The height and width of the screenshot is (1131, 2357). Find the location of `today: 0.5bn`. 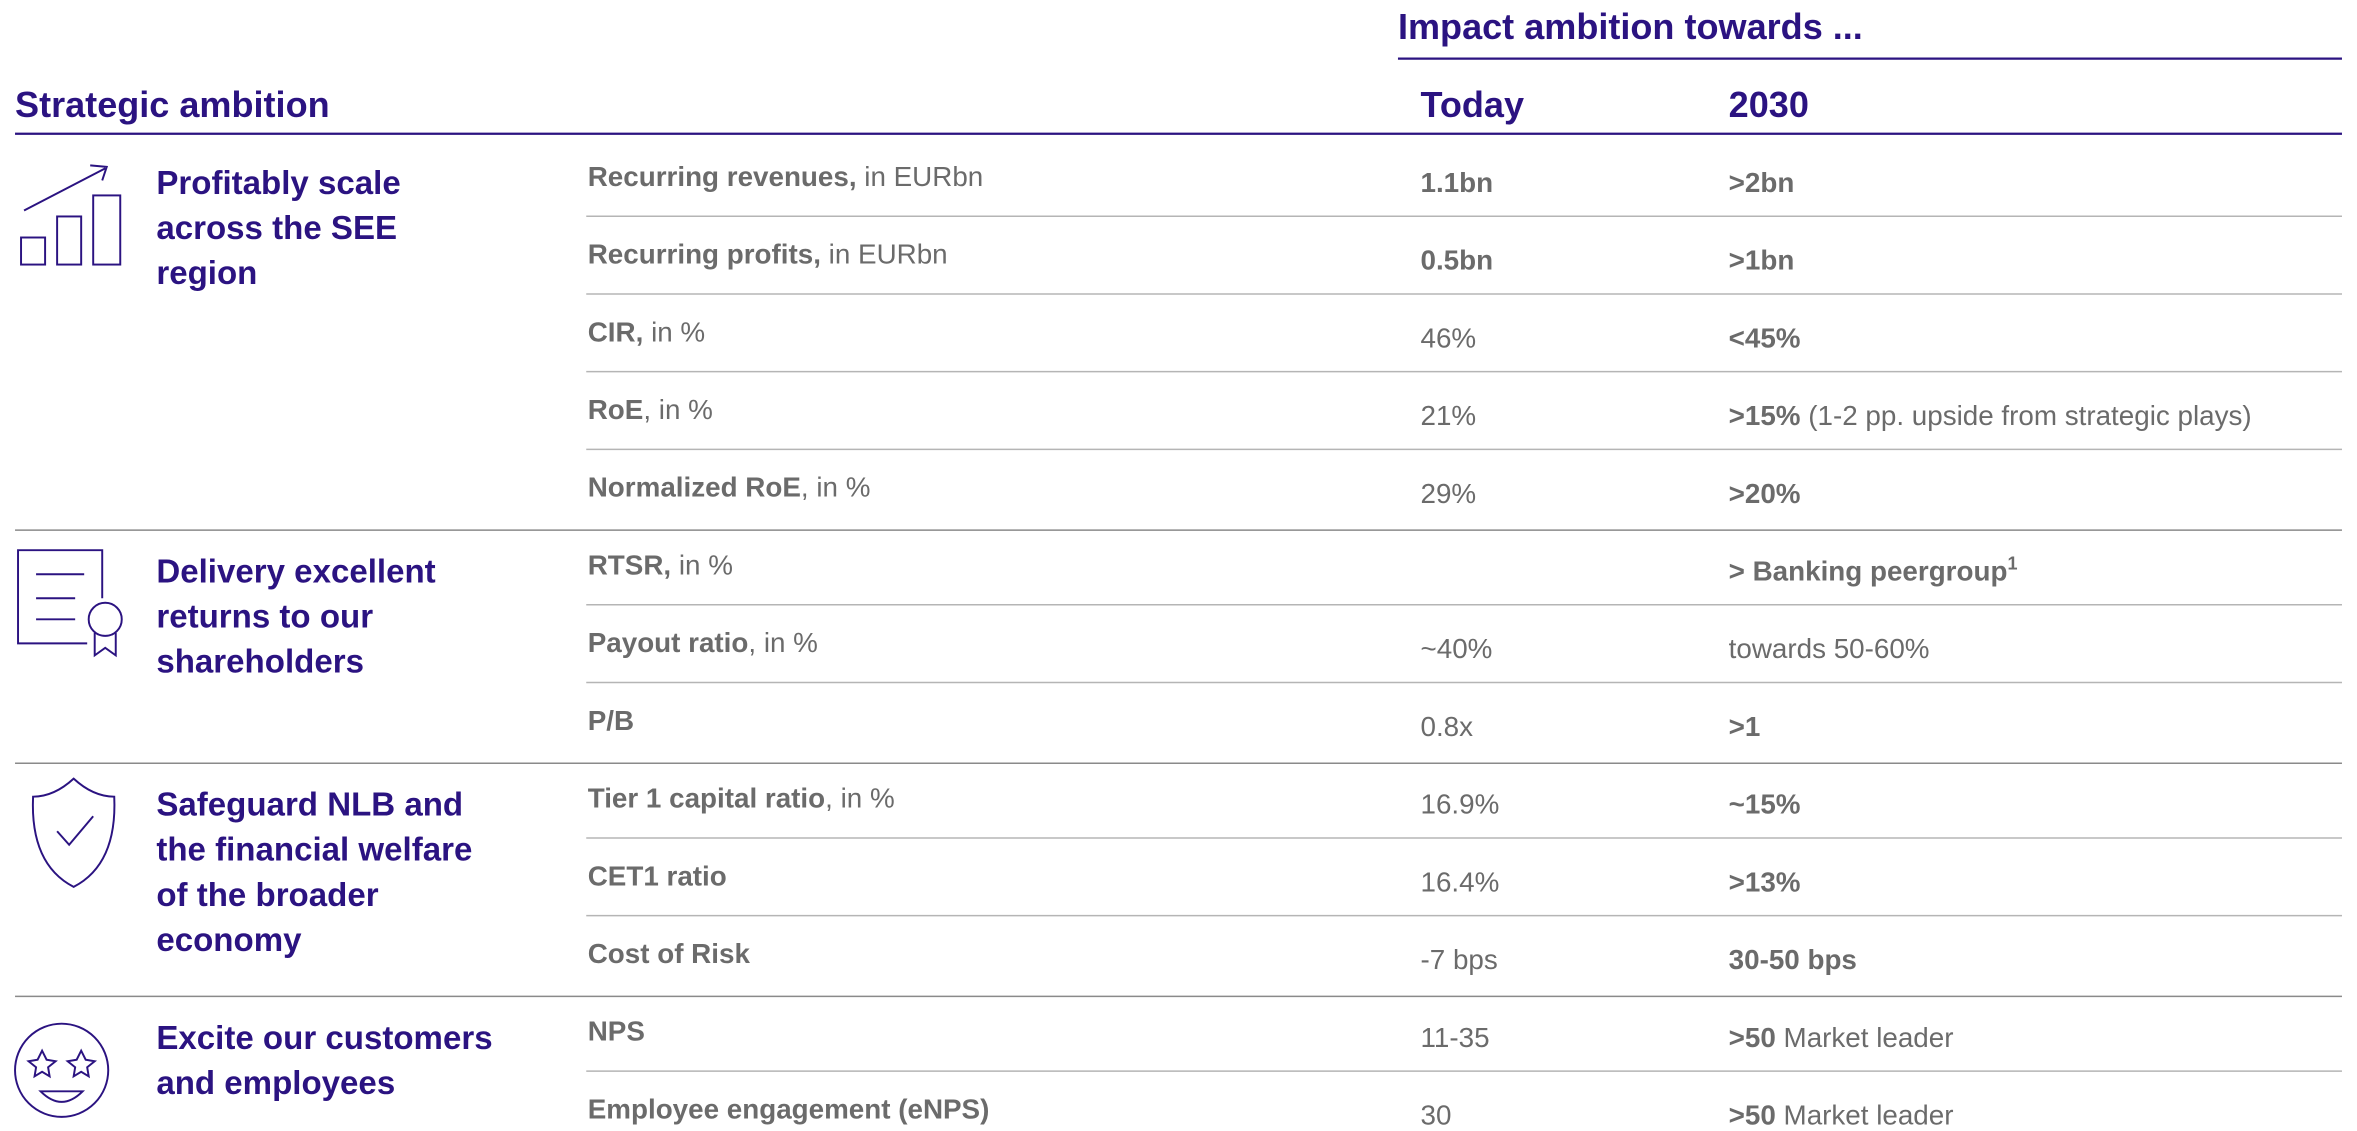

today: 0.5bn is located at coordinates (1457, 260).